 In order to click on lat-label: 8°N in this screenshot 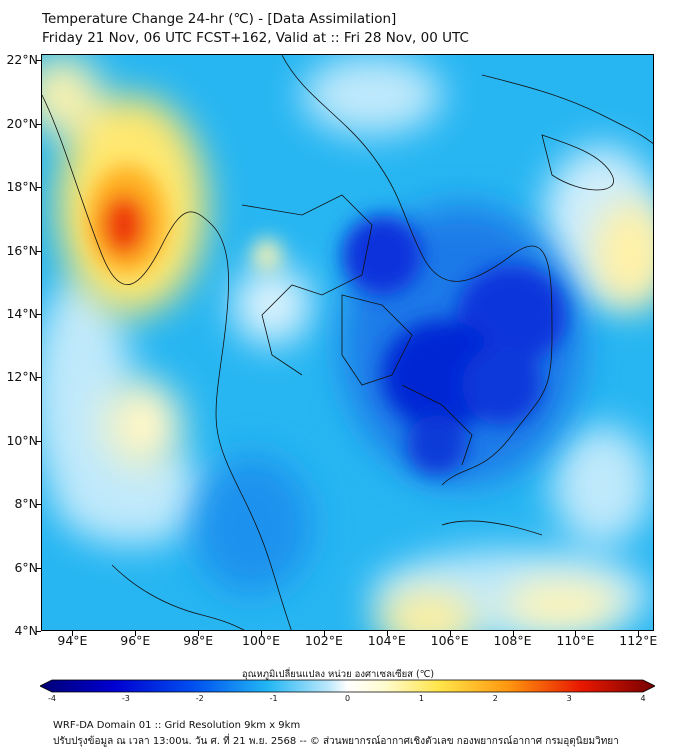, I will do `click(26, 504)`.